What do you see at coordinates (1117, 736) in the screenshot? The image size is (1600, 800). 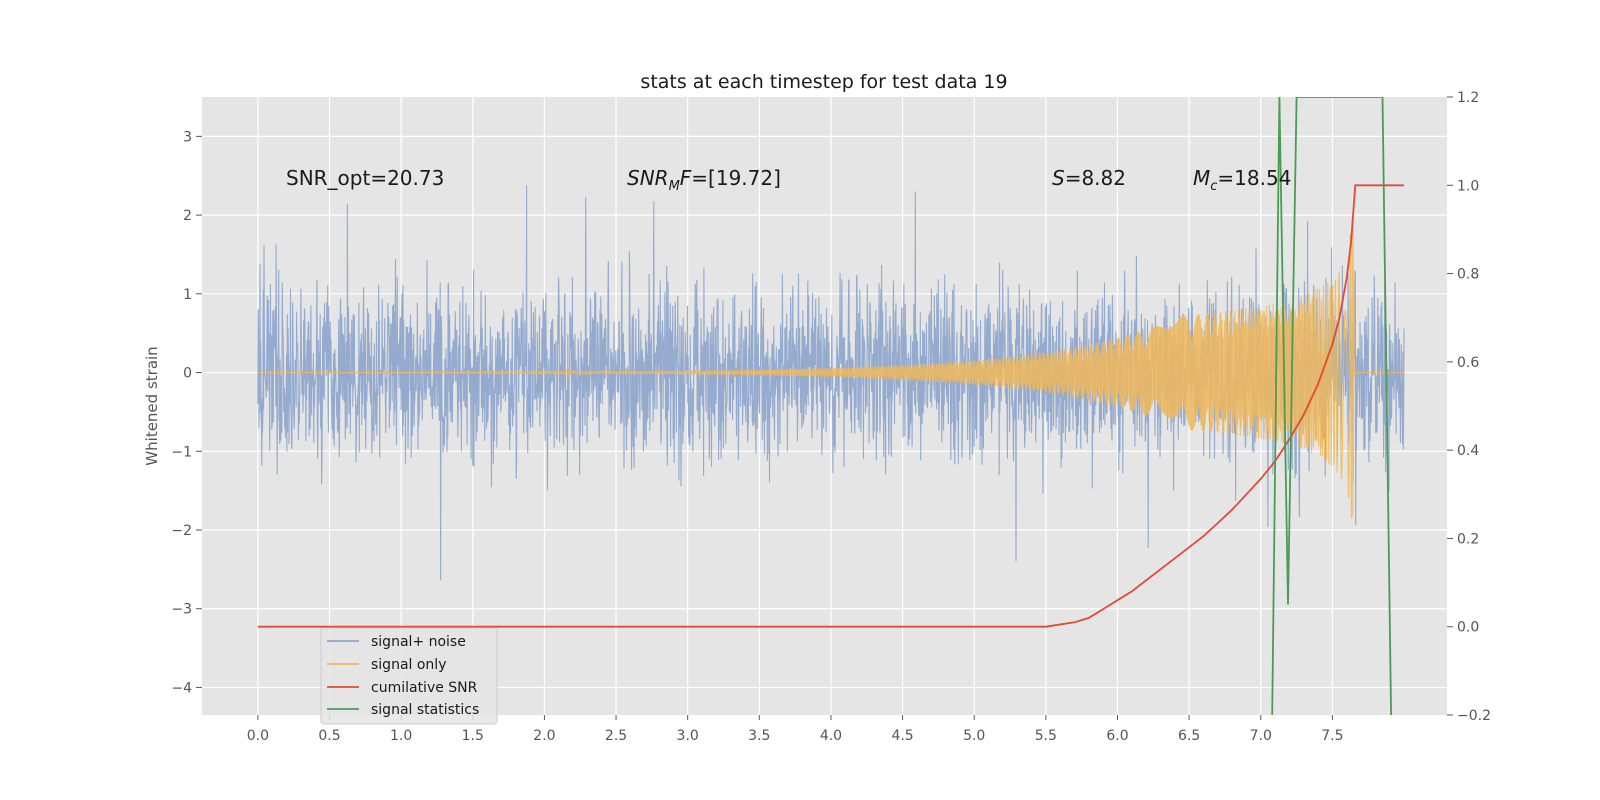 I see `x-tick-label-12: 6.0` at bounding box center [1117, 736].